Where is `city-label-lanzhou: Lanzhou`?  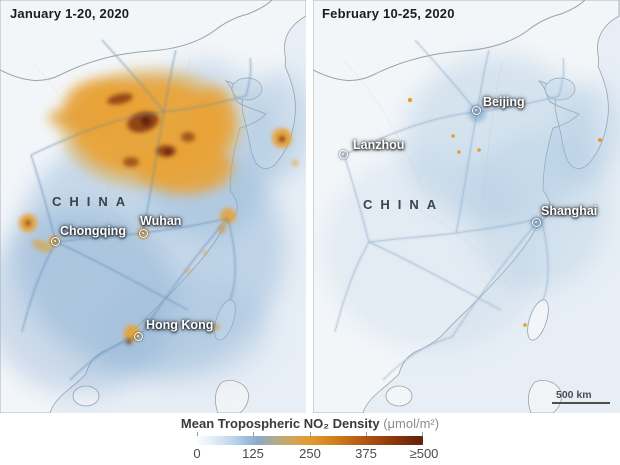 city-label-lanzhou: Lanzhou is located at coordinates (379, 145).